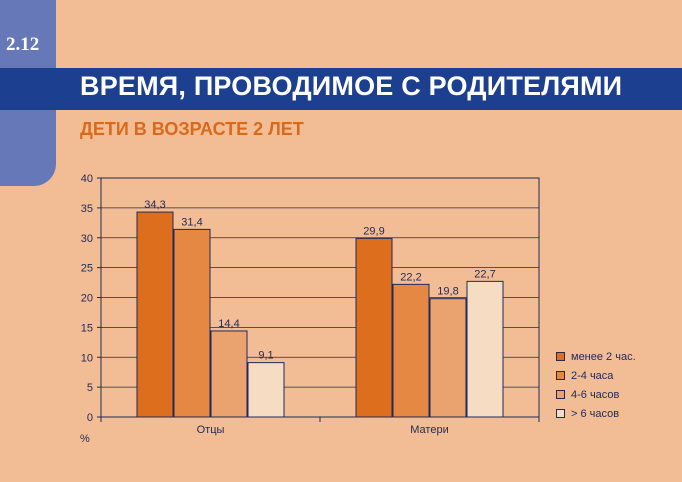 Image resolution: width=682 pixels, height=482 pixels. I want to click on y-axis-label: %, so click(85, 439).